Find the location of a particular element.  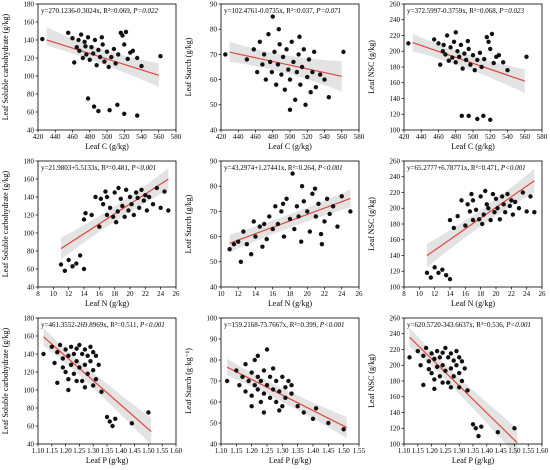

x-tick-label: 16 is located at coordinates (466, 294).